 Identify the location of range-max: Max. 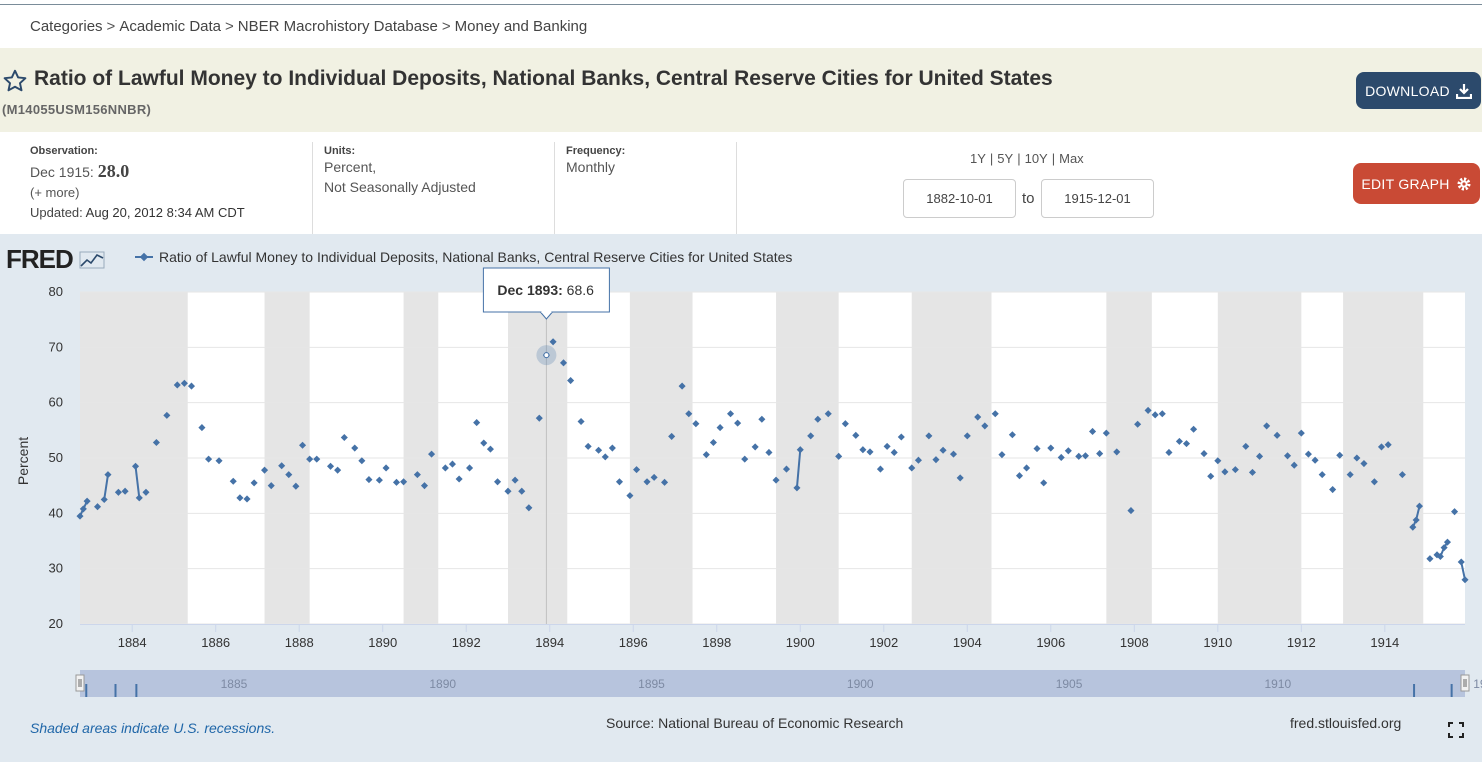
(1071, 158).